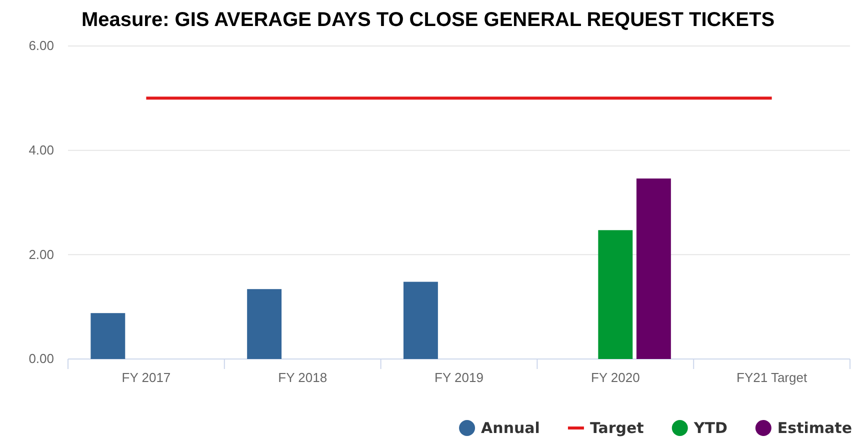 This screenshot has width=856, height=440. Describe the element at coordinates (428, 20) in the screenshot. I see `chart-title: Measure: GIS AVERAGE DAYS TO CLOSE GENERAL REQUEST TICKETS` at that location.